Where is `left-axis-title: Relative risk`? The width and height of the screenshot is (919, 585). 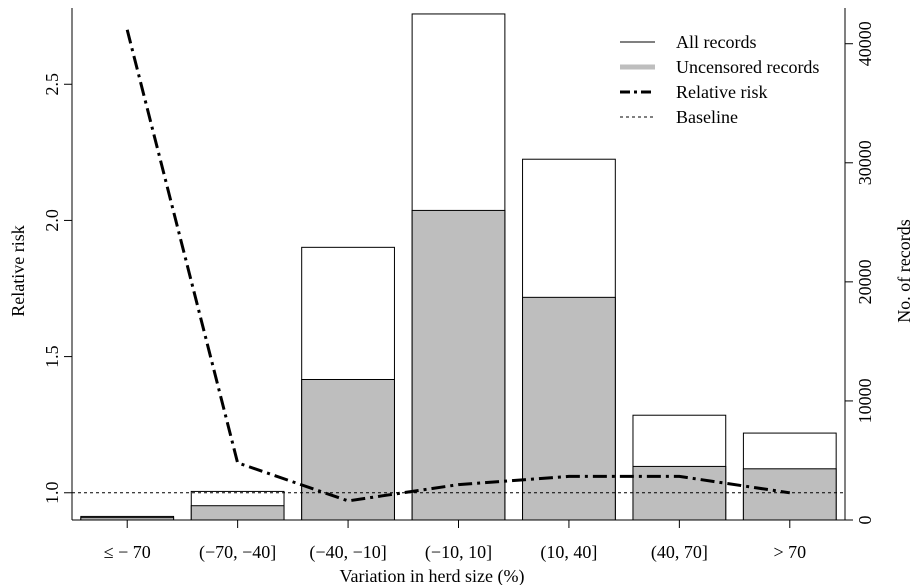
left-axis-title: Relative risk is located at coordinates (18, 270).